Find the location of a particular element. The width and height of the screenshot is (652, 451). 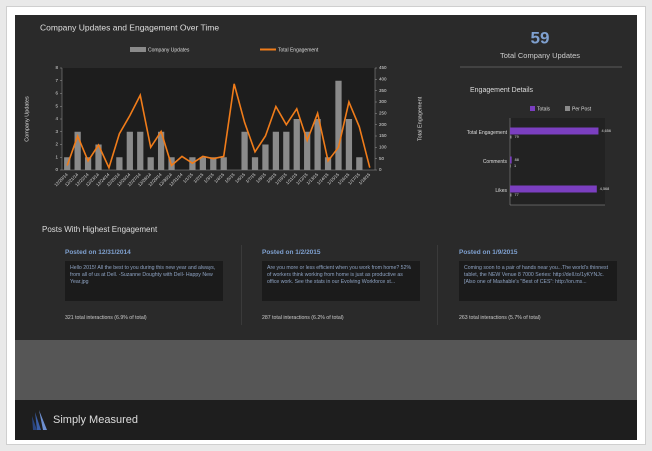

chart-title: Company Updates and Engagement Over Time is located at coordinates (129, 27).